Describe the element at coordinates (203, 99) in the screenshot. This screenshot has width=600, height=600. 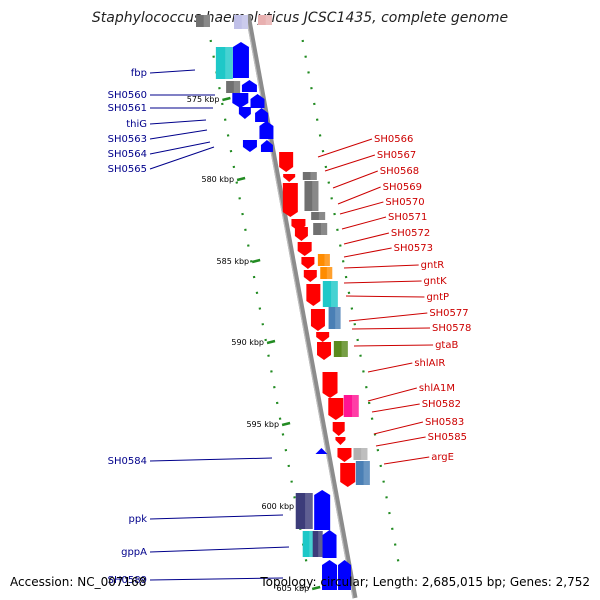
I see `scale-tick-label: 575 kbp` at that location.